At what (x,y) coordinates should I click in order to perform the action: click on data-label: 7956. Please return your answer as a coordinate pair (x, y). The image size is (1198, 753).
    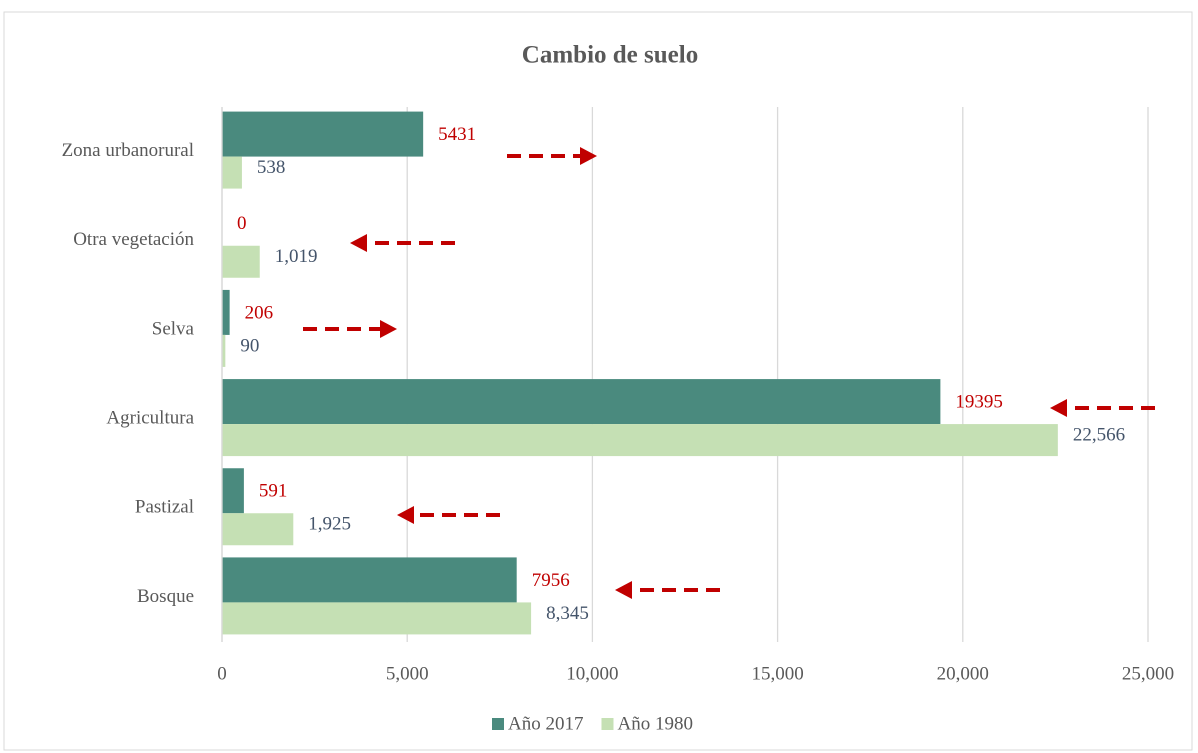
    Looking at the image, I should click on (551, 580).